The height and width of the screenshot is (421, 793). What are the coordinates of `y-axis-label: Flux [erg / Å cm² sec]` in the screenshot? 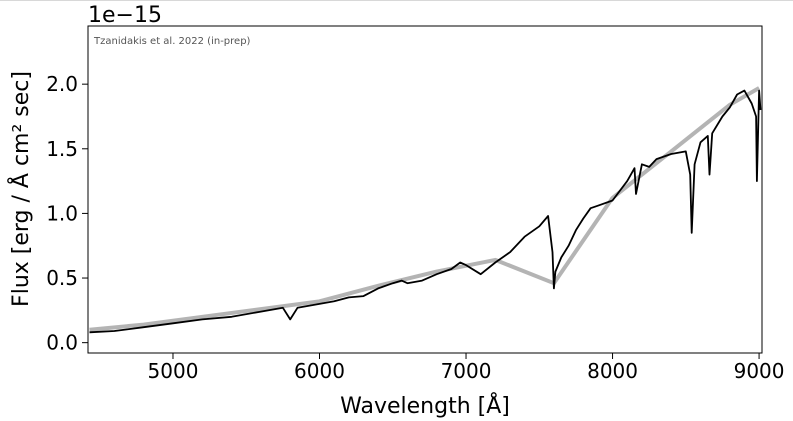 It's located at (20, 189).